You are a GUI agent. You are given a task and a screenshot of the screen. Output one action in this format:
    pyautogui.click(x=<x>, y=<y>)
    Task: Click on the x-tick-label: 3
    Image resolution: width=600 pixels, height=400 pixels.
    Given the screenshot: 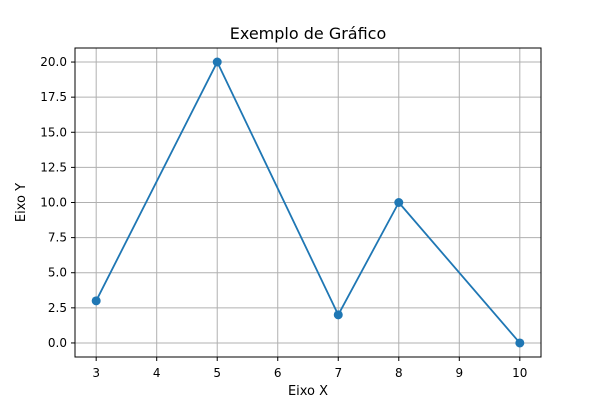 What is the action you would take?
    pyautogui.click(x=96, y=373)
    